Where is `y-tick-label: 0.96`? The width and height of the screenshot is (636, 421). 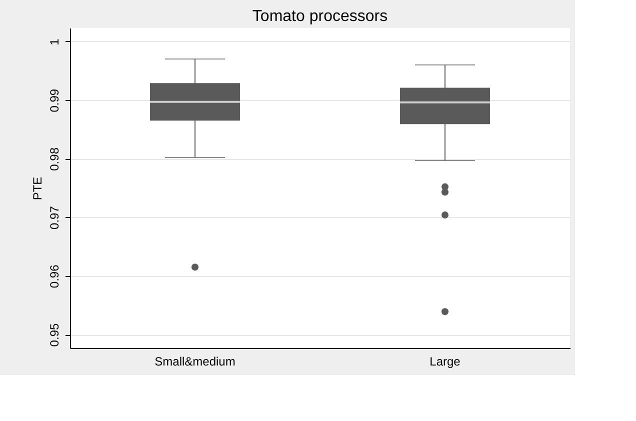 y-tick-label: 0.96 is located at coordinates (55, 276).